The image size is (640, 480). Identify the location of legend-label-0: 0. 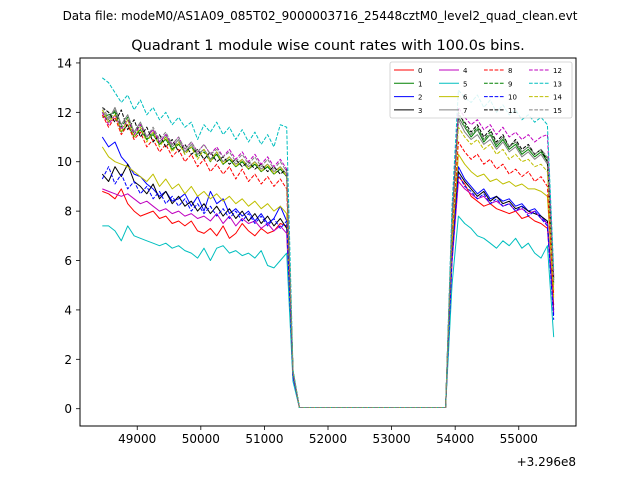
(420, 71).